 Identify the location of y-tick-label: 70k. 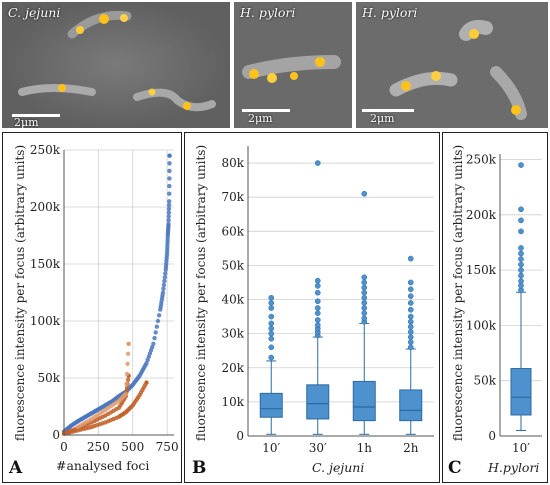
(232, 197).